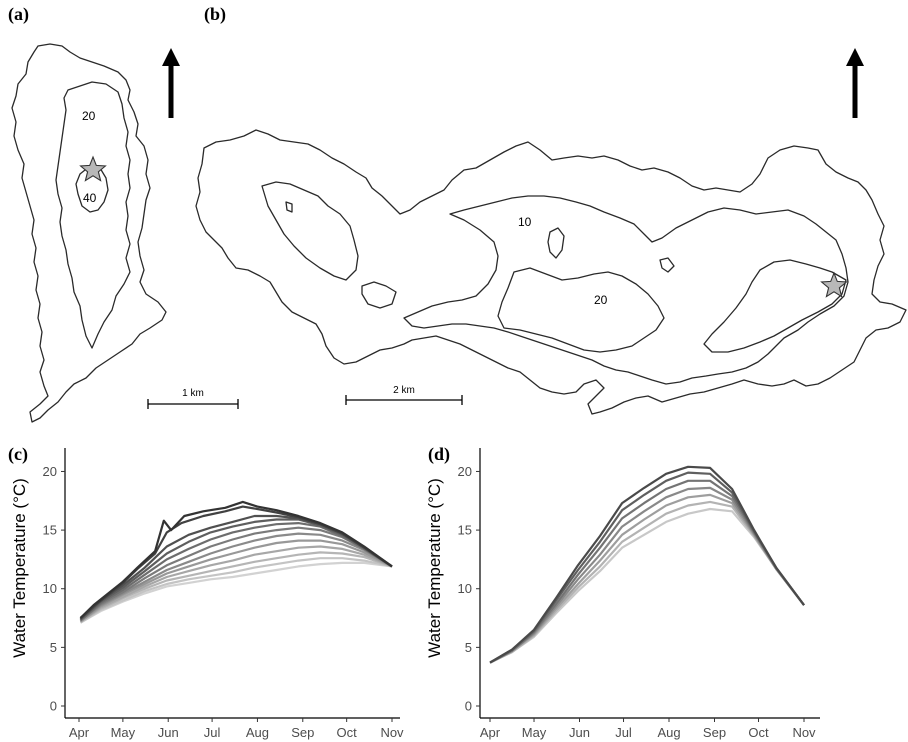 The height and width of the screenshot is (742, 908). What do you see at coordinates (775, 306) in the screenshot?
I see `map-b-contour-20-east` at bounding box center [775, 306].